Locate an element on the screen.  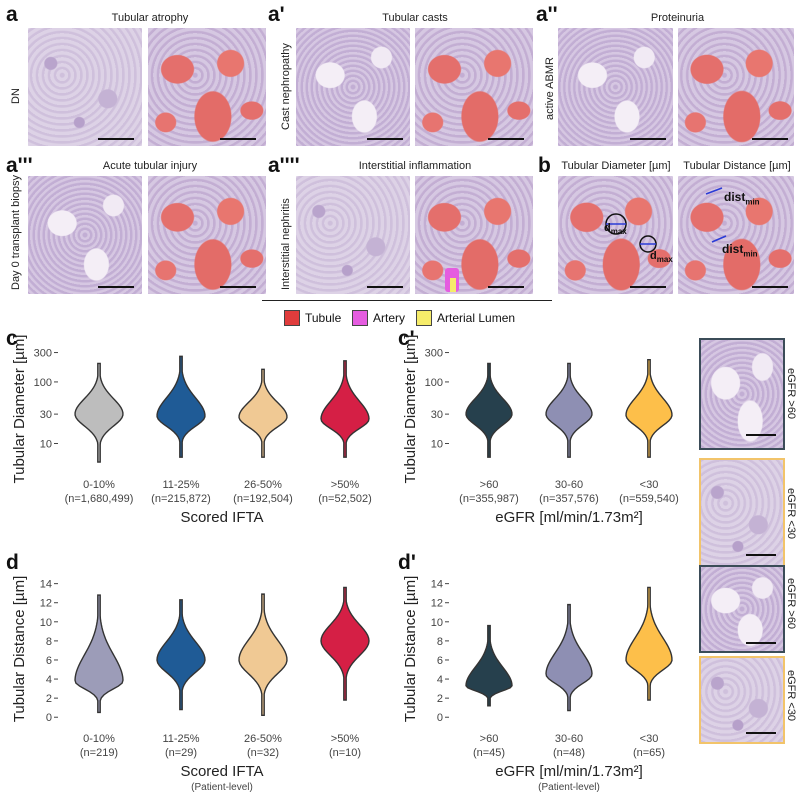
y-tick-label: 14 is located at coordinates (46, 585).